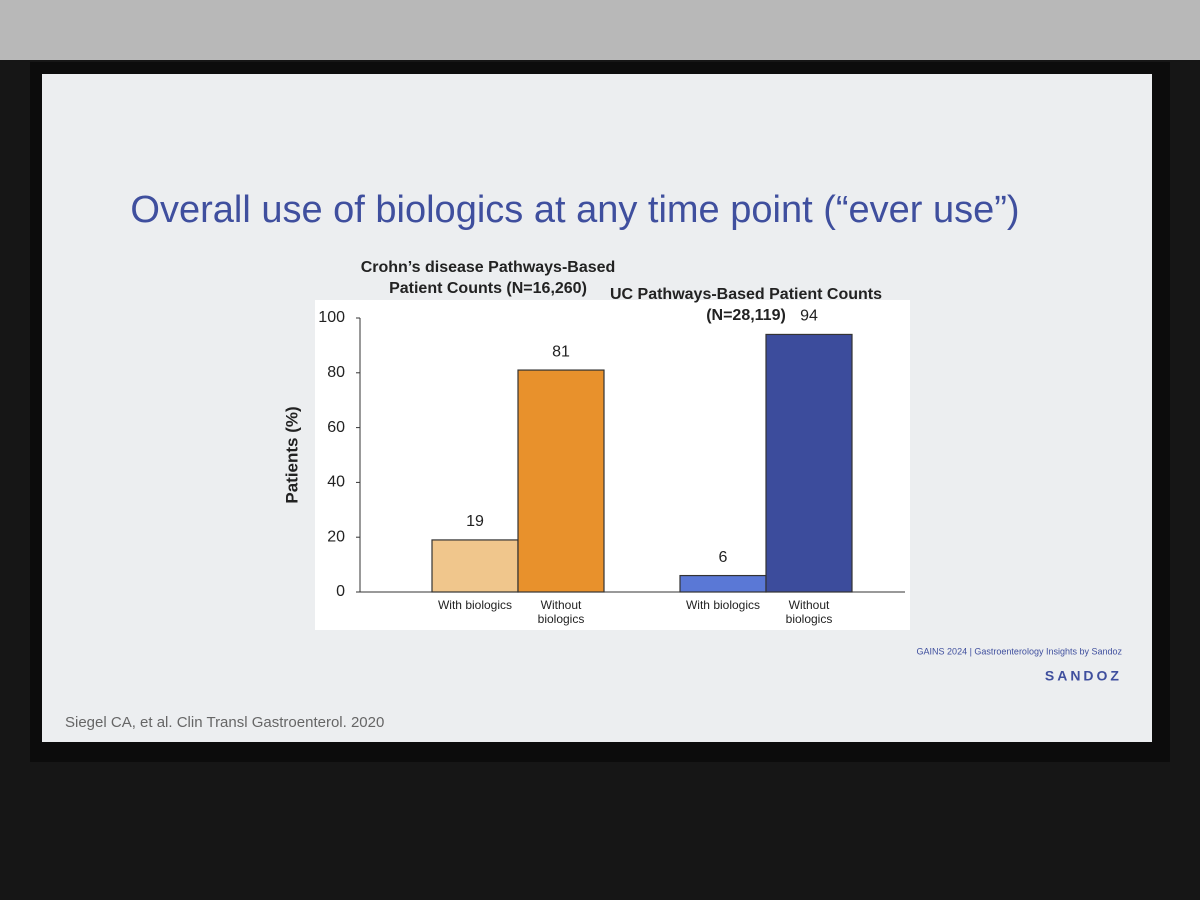 This screenshot has height=900, width=1200. I want to click on value-label: 94, so click(809, 316).